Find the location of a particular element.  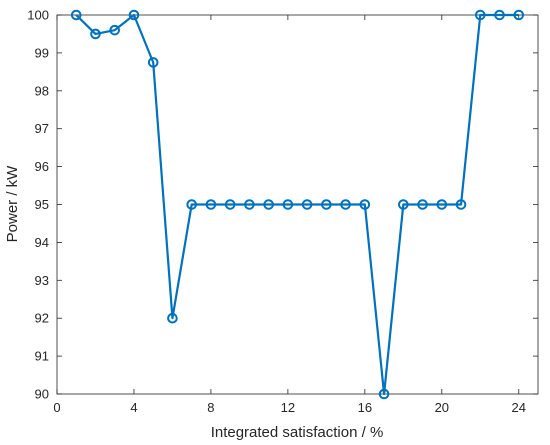

x-tick-label: 0 is located at coordinates (56, 407).